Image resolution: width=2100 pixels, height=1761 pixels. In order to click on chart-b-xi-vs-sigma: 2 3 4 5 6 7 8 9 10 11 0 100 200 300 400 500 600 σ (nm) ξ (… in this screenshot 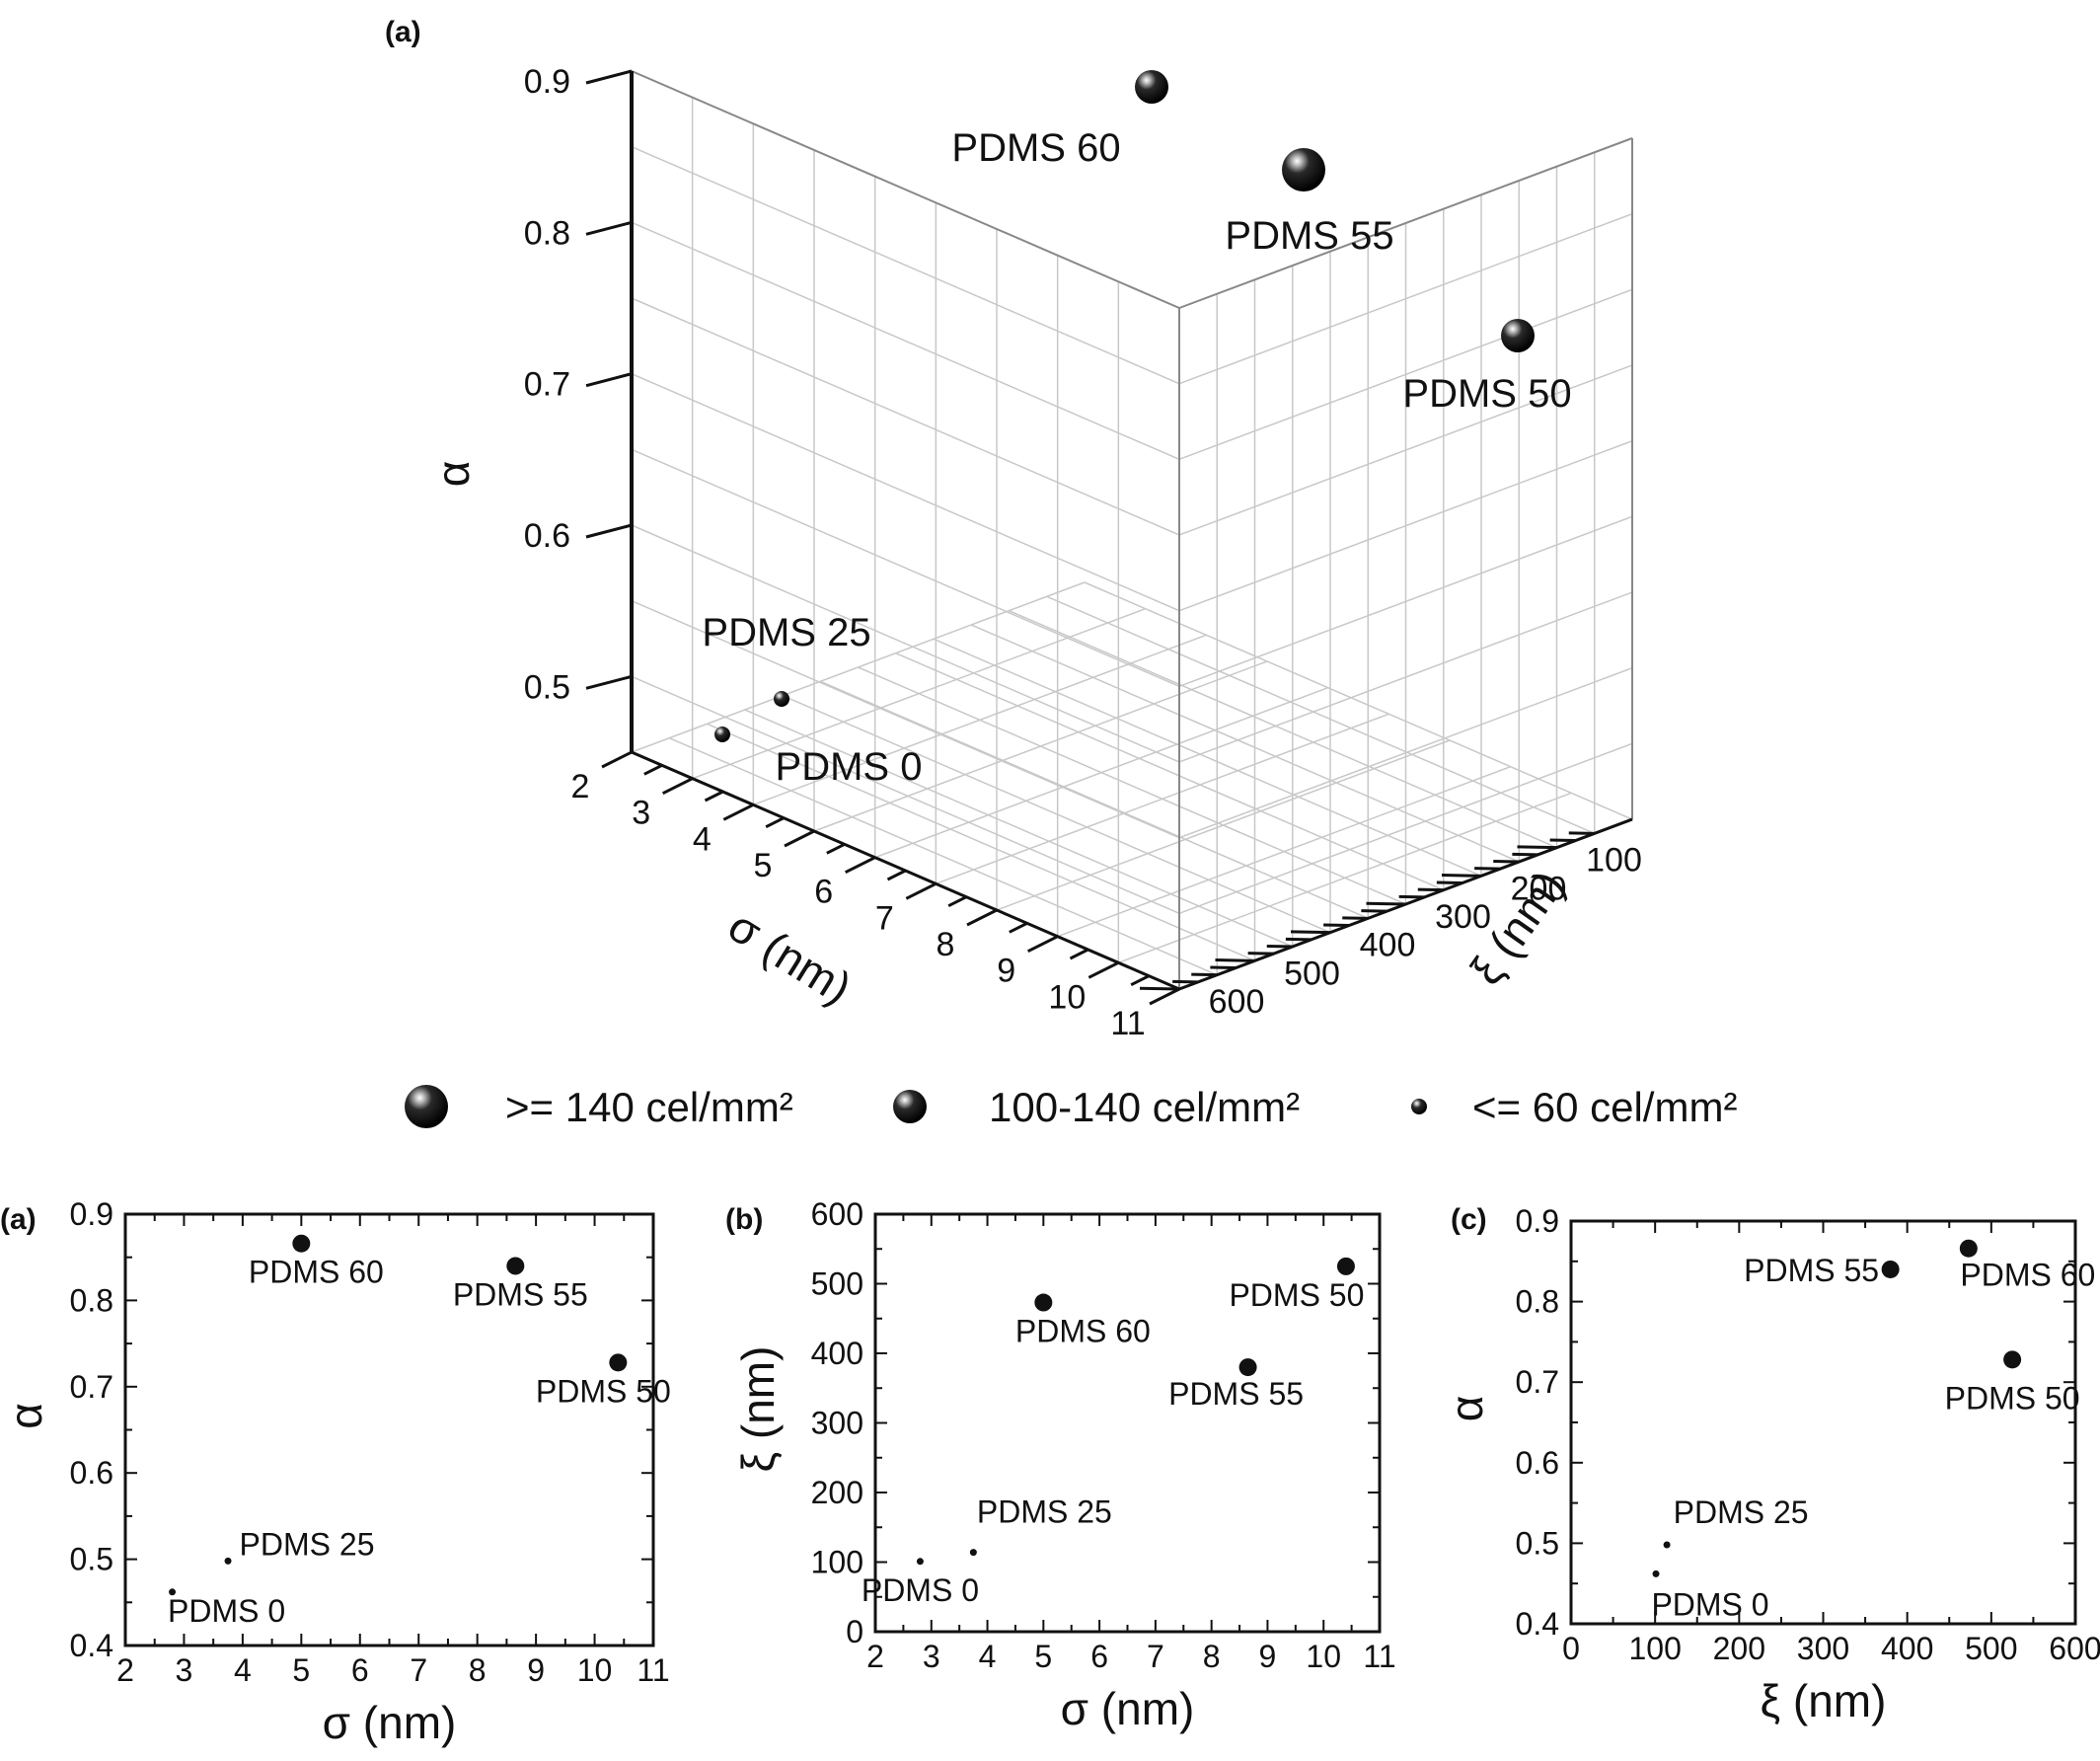, I will do `click(1060, 1465)`.